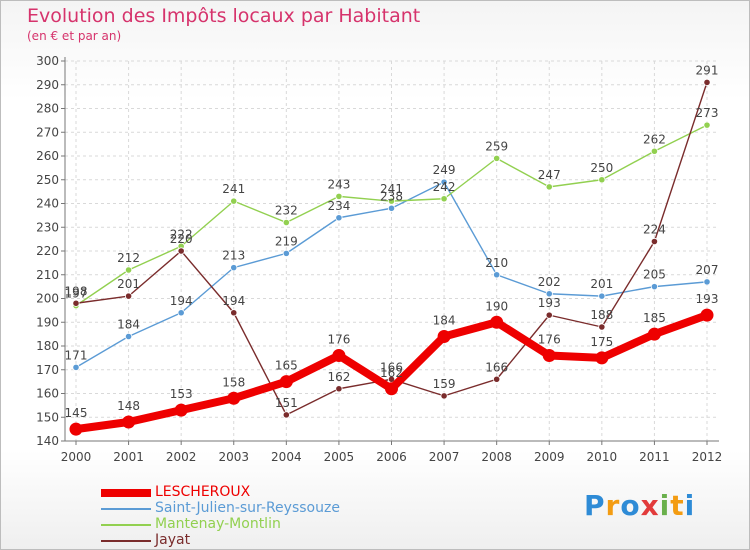  What do you see at coordinates (76, 457) in the screenshot?
I see `x-tick-label: 2000` at bounding box center [76, 457].